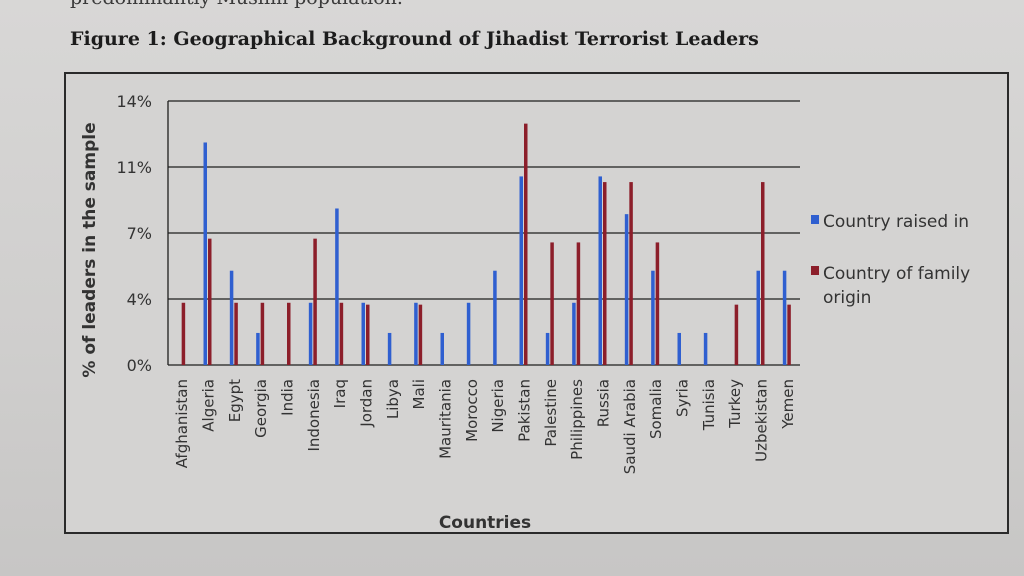 Image resolution: width=1024 pixels, height=576 pixels. I want to click on bar-raised-mauritania, so click(442, 348).